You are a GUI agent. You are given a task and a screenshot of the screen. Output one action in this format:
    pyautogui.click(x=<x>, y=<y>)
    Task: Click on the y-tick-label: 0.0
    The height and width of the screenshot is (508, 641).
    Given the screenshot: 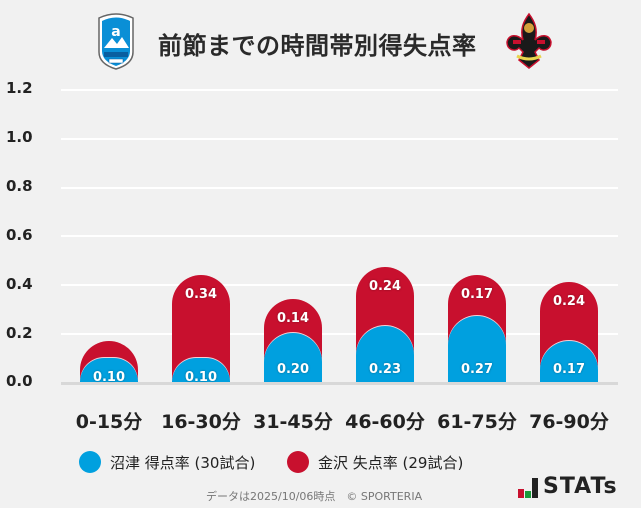 What is the action you would take?
    pyautogui.click(x=19, y=381)
    